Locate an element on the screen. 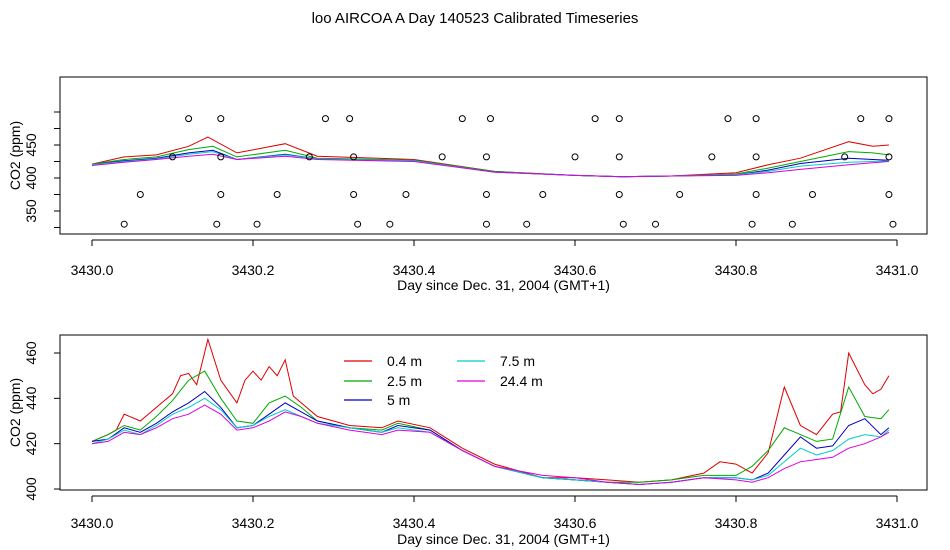 This screenshot has width=950, height=550. y-tick-label: 350 is located at coordinates (31, 211).